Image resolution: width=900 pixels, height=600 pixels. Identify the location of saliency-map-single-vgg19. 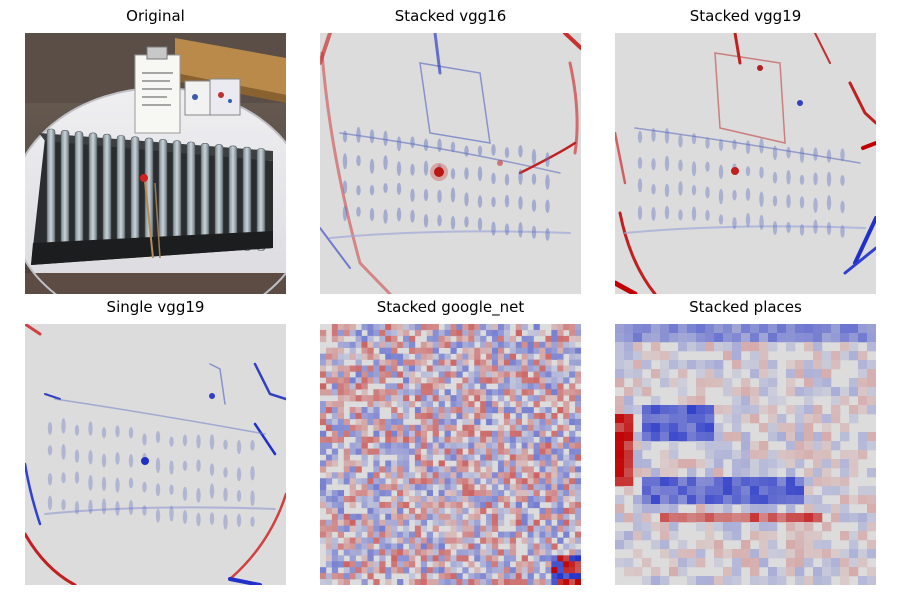
(155, 454).